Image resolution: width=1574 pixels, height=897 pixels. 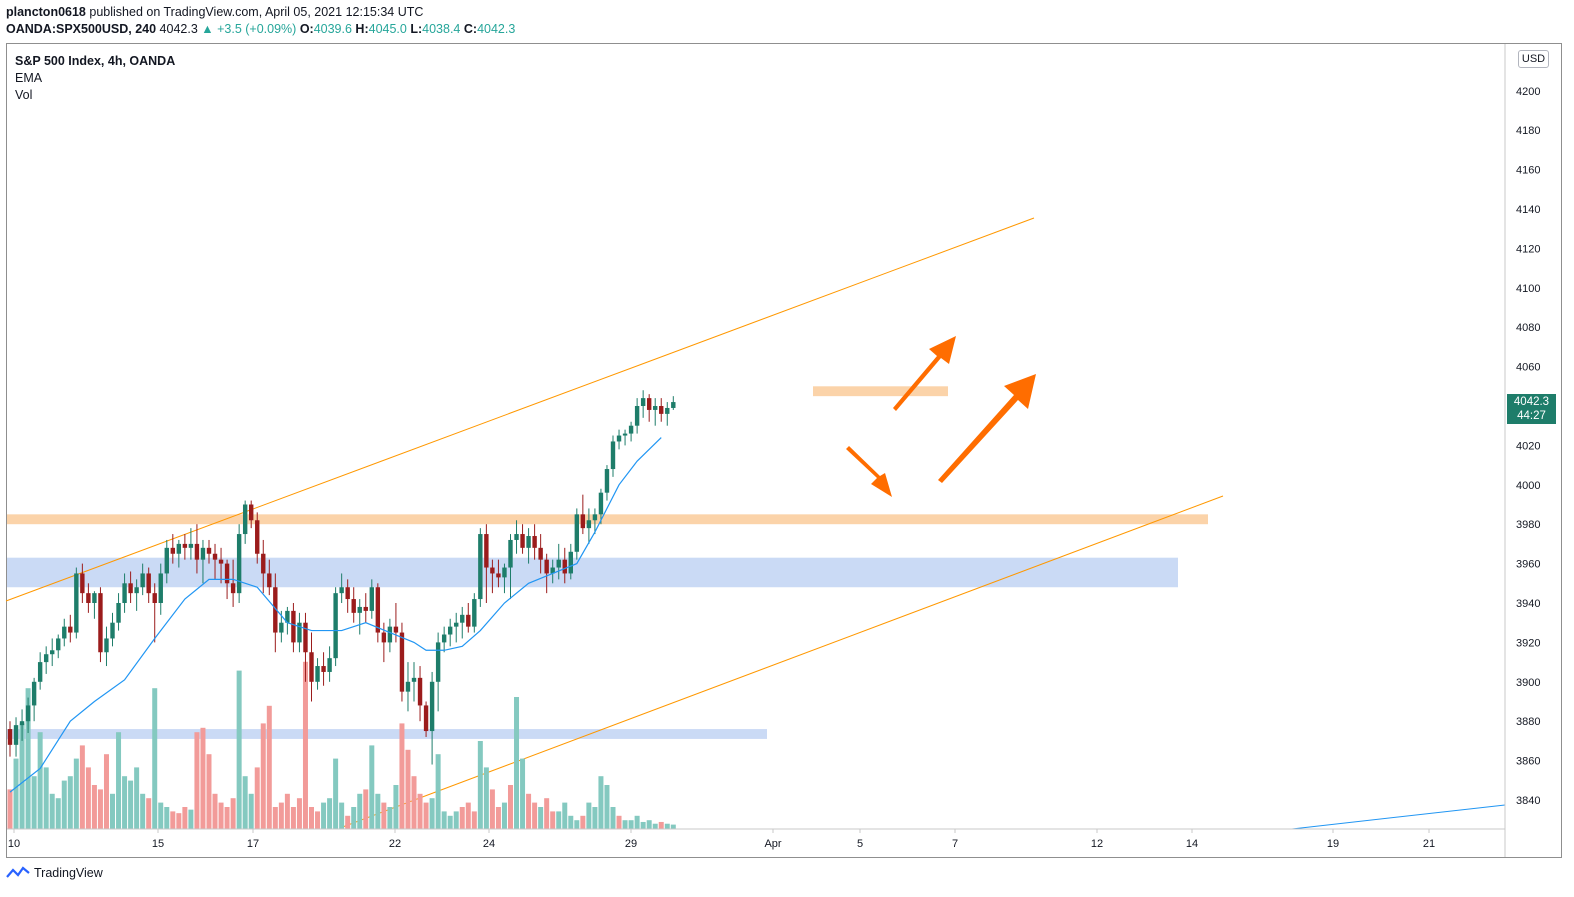 I want to click on time-tick-label: 22, so click(x=395, y=844).